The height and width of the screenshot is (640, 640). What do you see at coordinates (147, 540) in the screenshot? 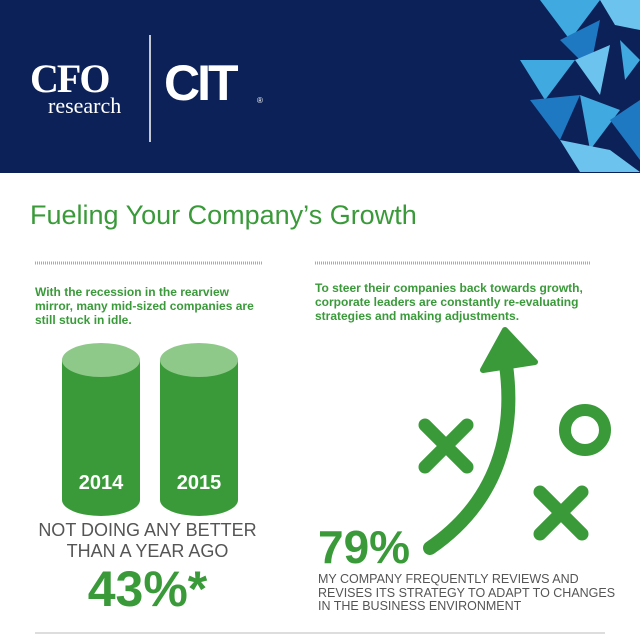
I see `stat-caption: NOT DOING ANY BETTER THAN A YEAR AGO` at bounding box center [147, 540].